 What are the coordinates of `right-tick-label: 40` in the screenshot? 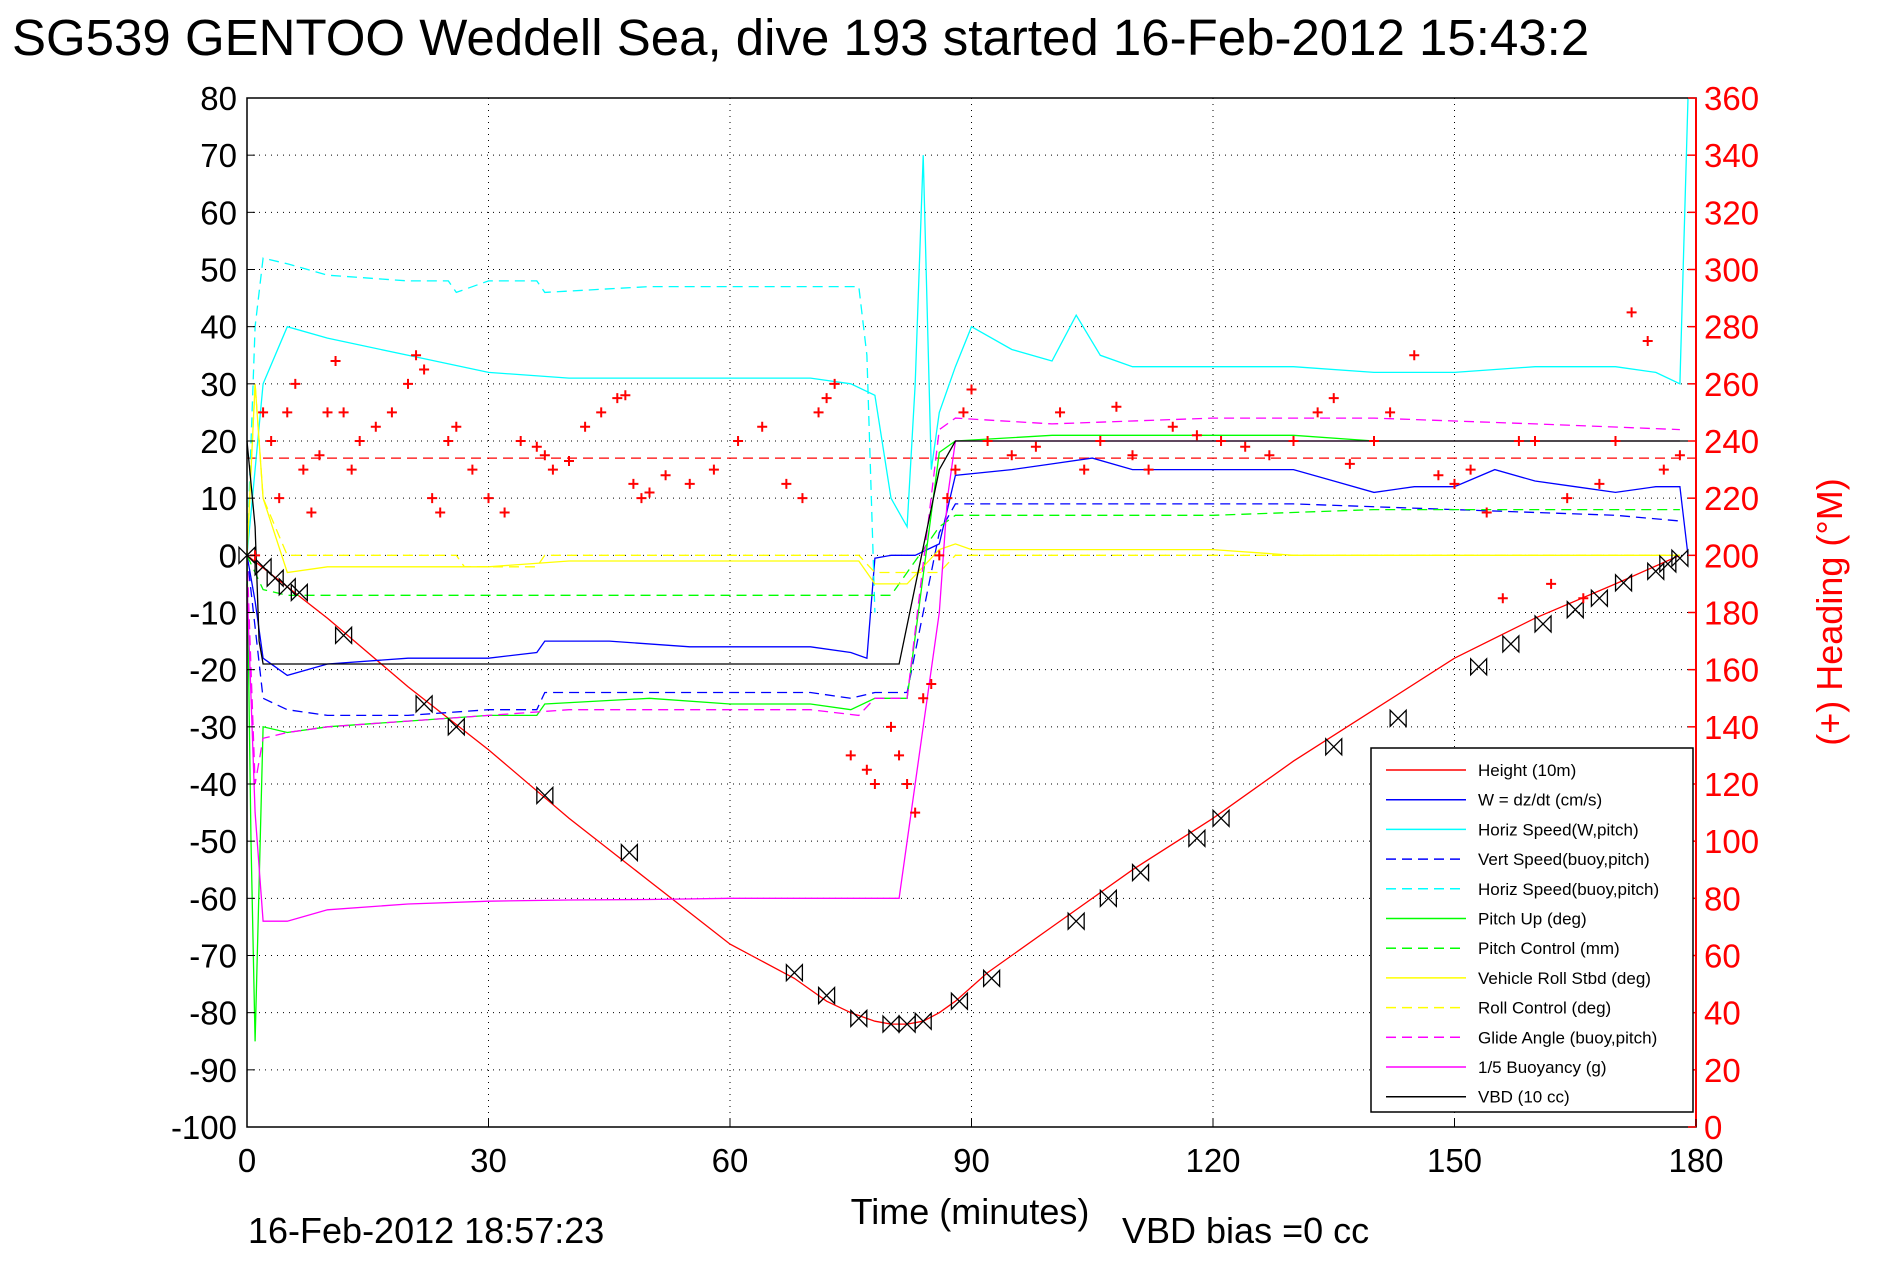 It's located at (1722, 1013).